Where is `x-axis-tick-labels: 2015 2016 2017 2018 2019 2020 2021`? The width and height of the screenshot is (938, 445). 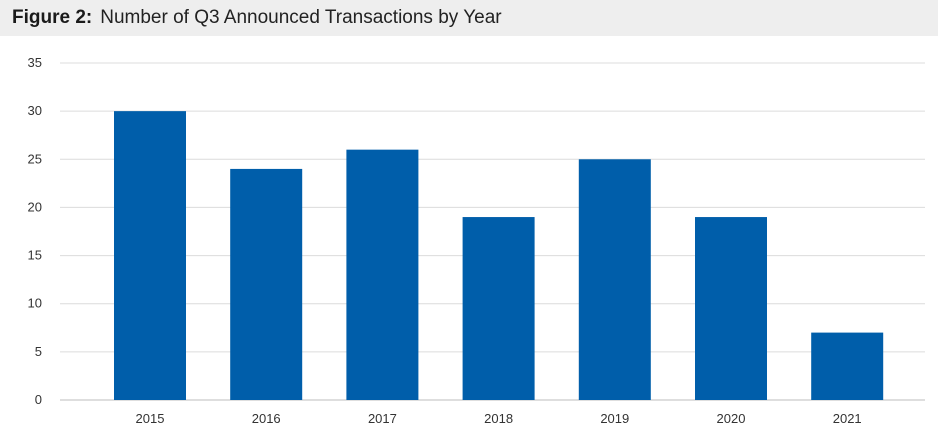
x-axis-tick-labels: 2015 2016 2017 2018 2019 2020 2021 is located at coordinates (499, 418).